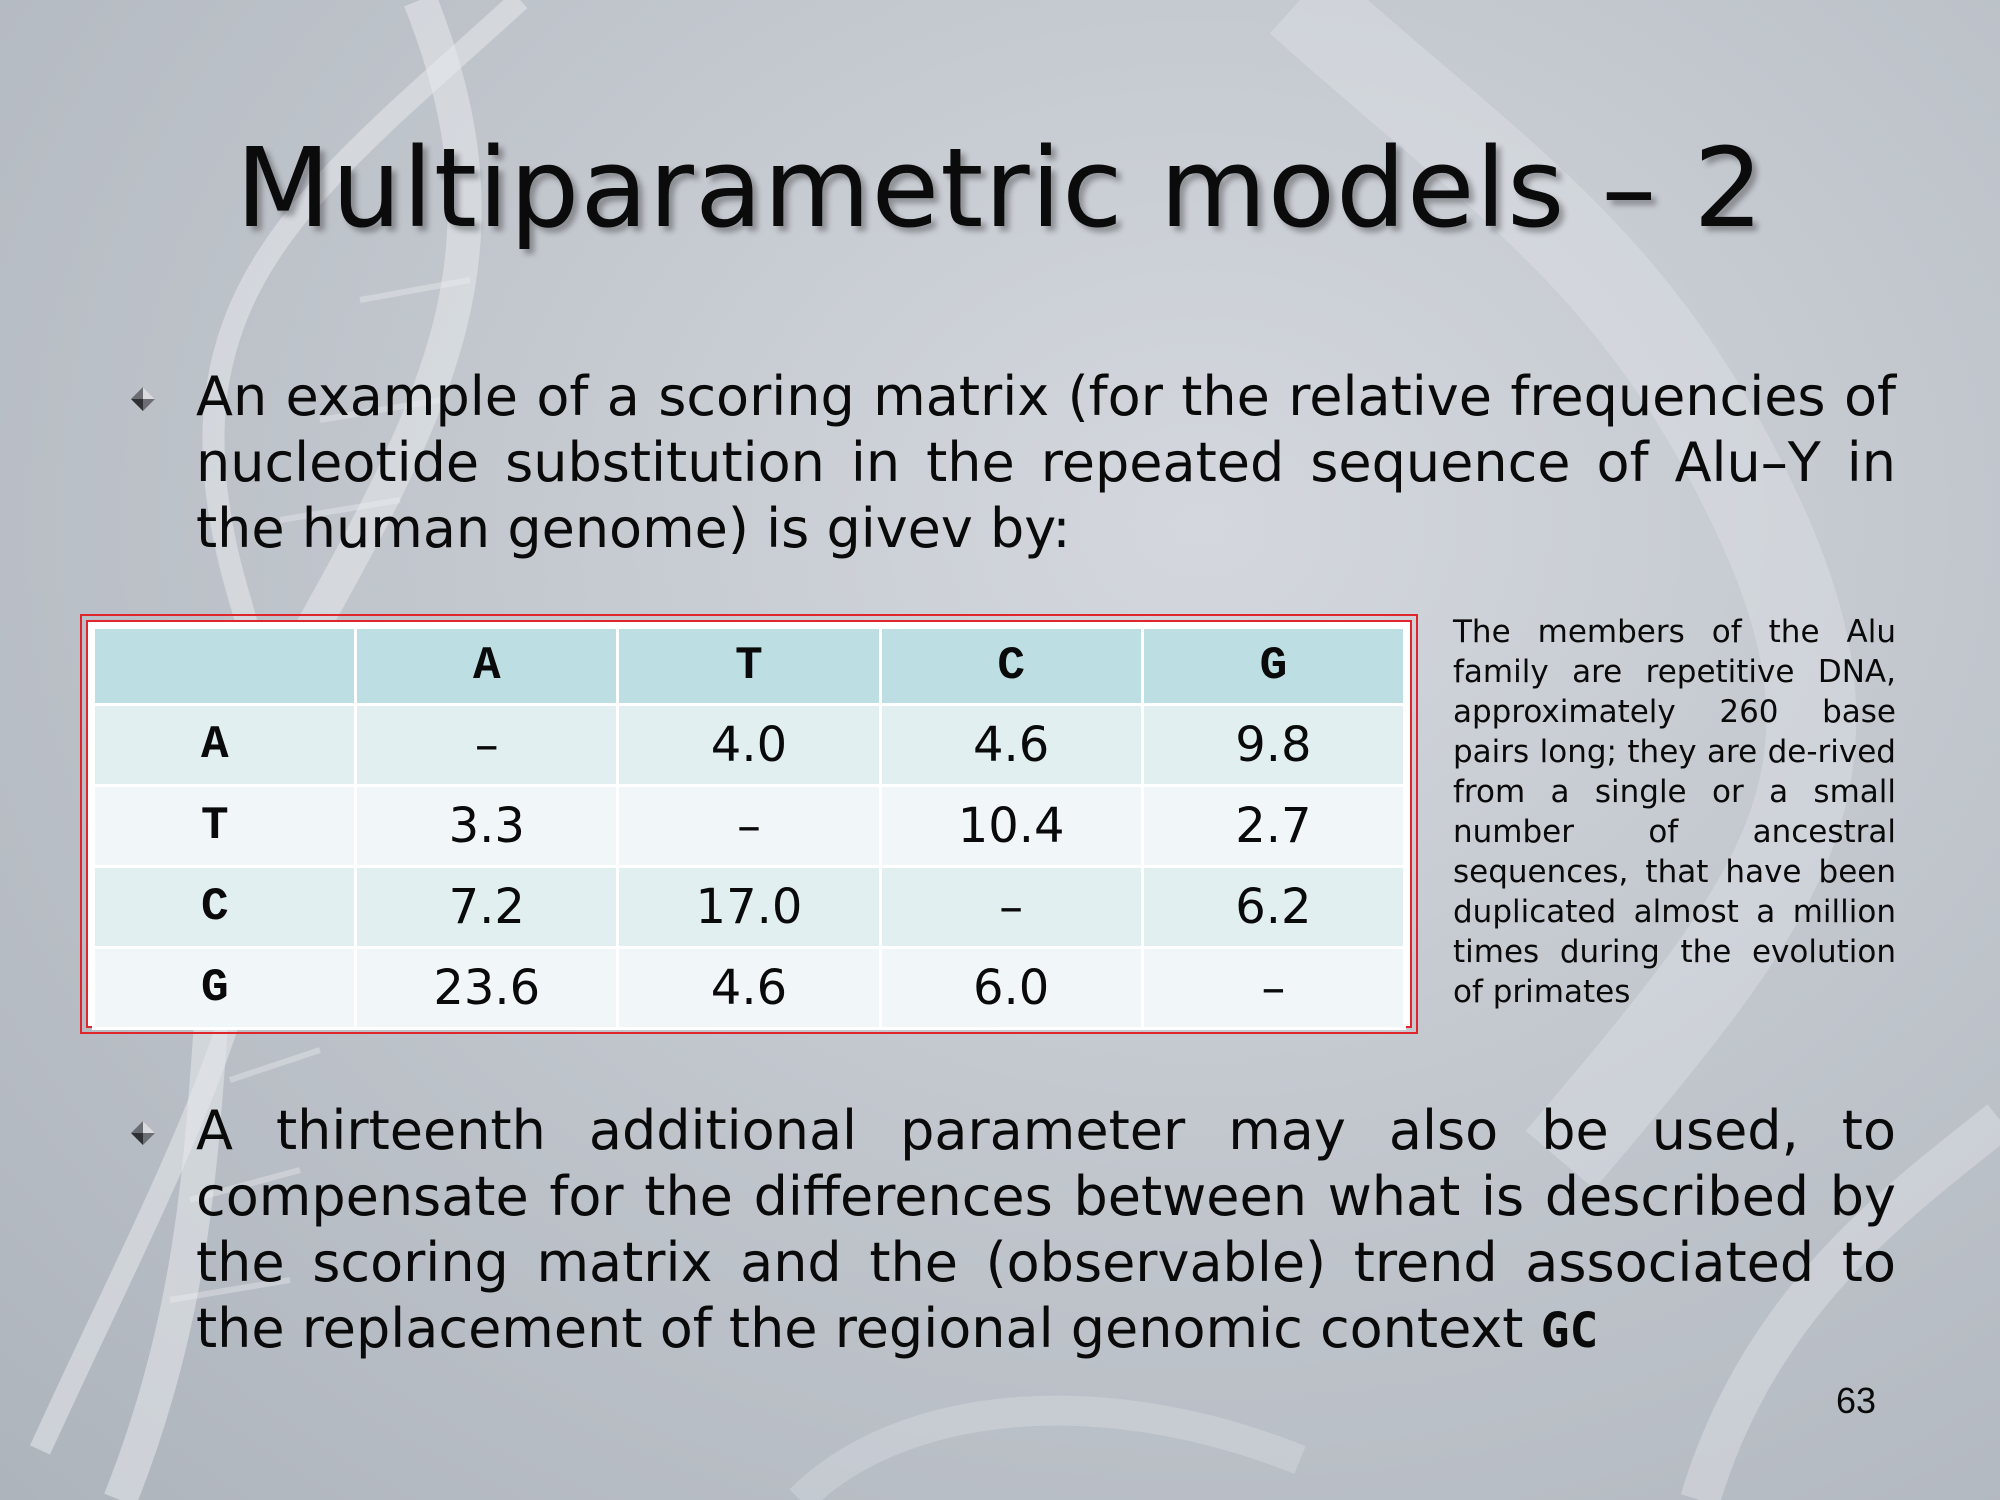 The width and height of the screenshot is (2000, 1500). I want to click on matrix-cell: 2.7, so click(1273, 826).